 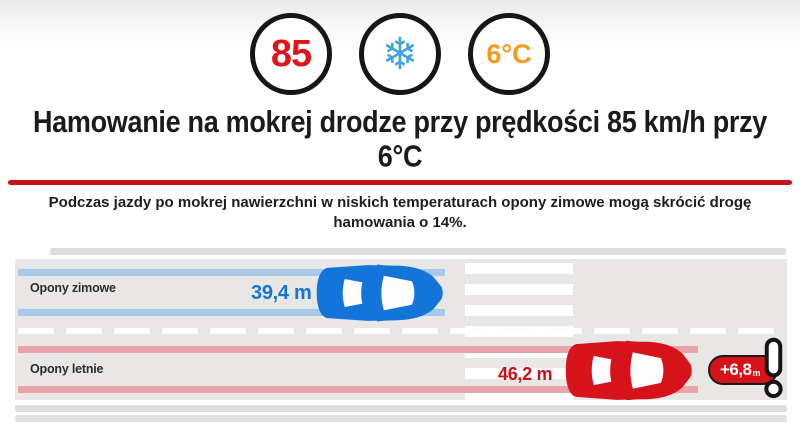 What do you see at coordinates (628, 370) in the screenshot?
I see `summer-car-icon` at bounding box center [628, 370].